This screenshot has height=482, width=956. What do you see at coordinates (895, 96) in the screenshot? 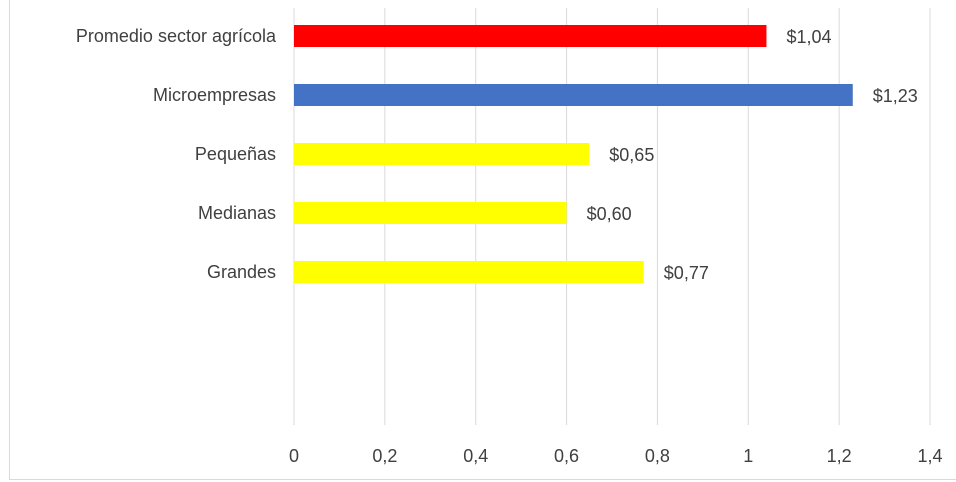
I see `data-label: $1,23` at bounding box center [895, 96].